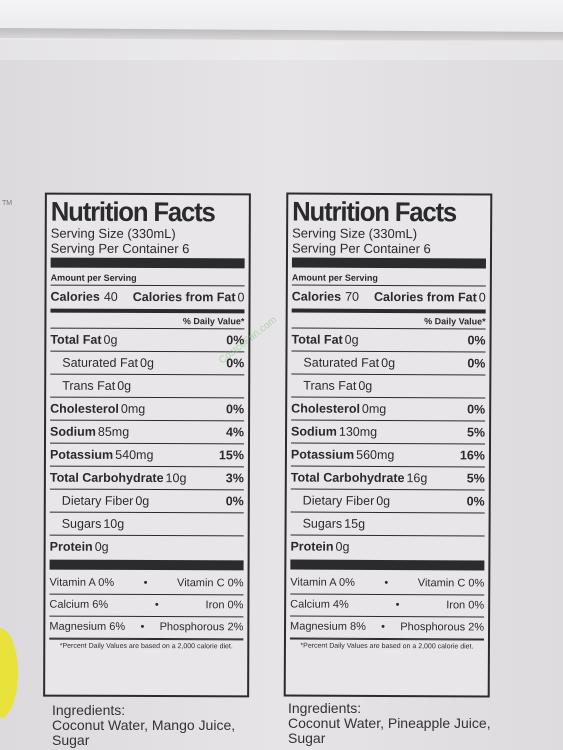  I want to click on vitamin-row: Magnesium 6% • Phosphorous 2%, so click(146, 628).